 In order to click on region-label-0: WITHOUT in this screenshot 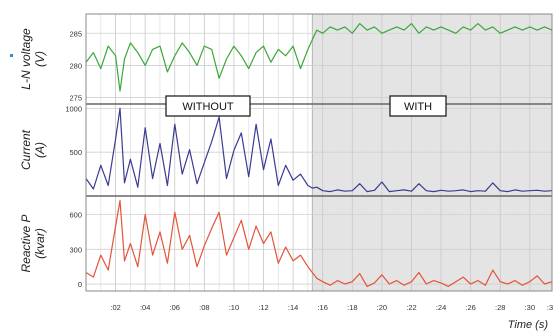, I will do `click(208, 107)`.